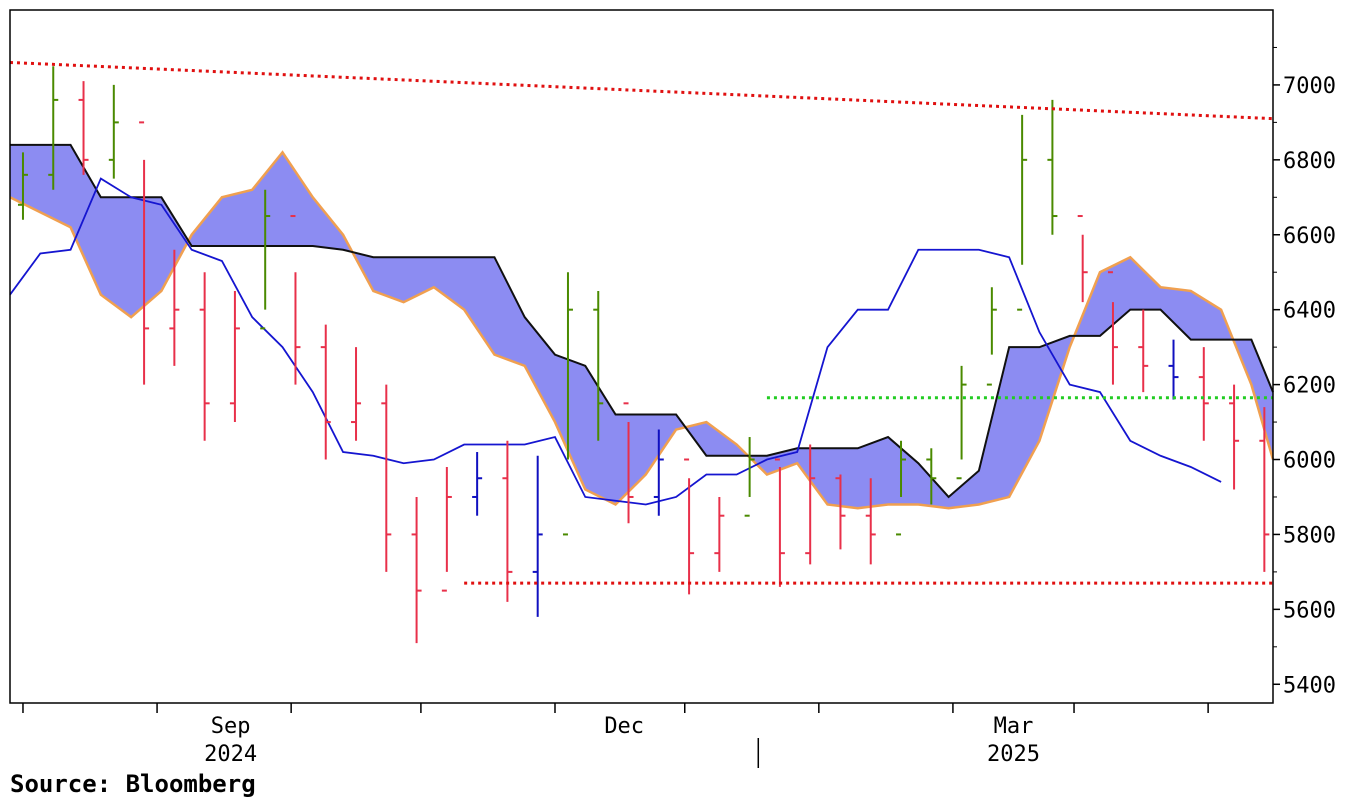  Describe the element at coordinates (1309, 610) in the screenshot. I see `y-tick-label: 5600` at that location.